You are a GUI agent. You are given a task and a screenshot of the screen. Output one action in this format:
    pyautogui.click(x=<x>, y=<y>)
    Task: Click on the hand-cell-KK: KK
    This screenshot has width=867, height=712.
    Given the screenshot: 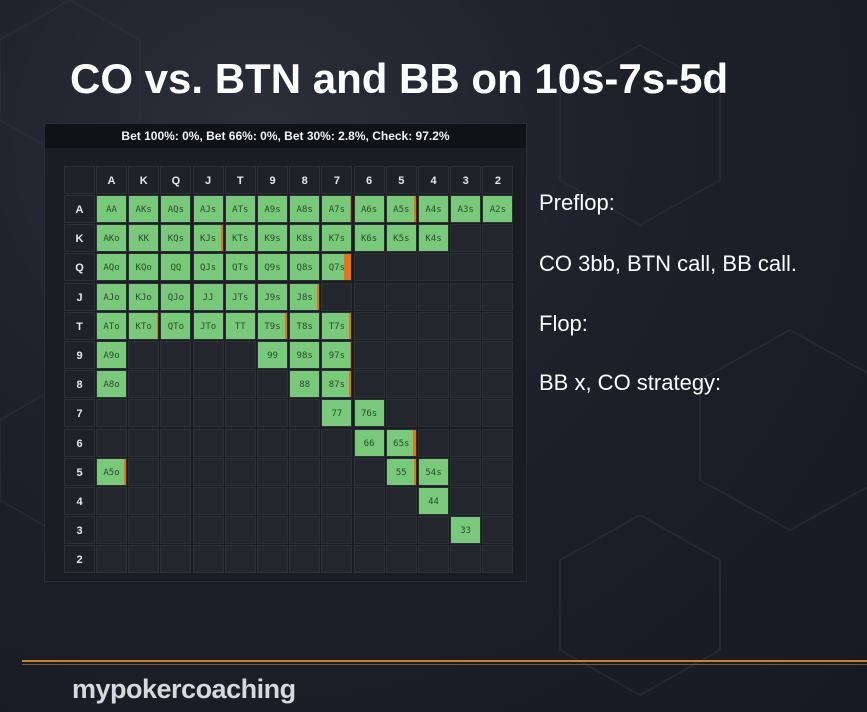 What is the action you would take?
    pyautogui.click(x=144, y=238)
    